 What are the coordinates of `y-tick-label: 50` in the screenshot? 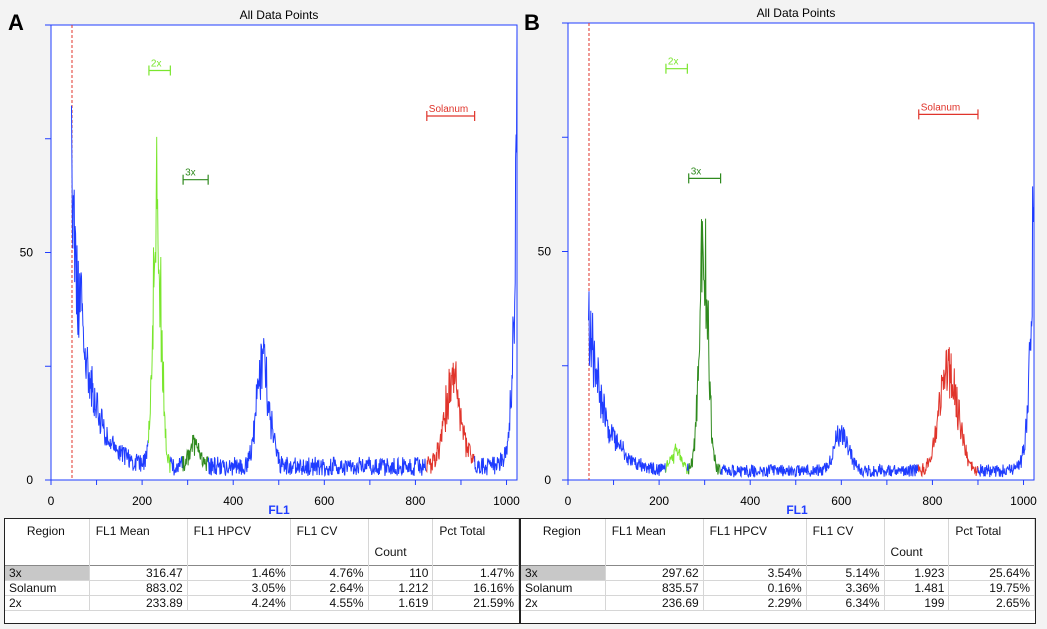 It's located at (545, 252).